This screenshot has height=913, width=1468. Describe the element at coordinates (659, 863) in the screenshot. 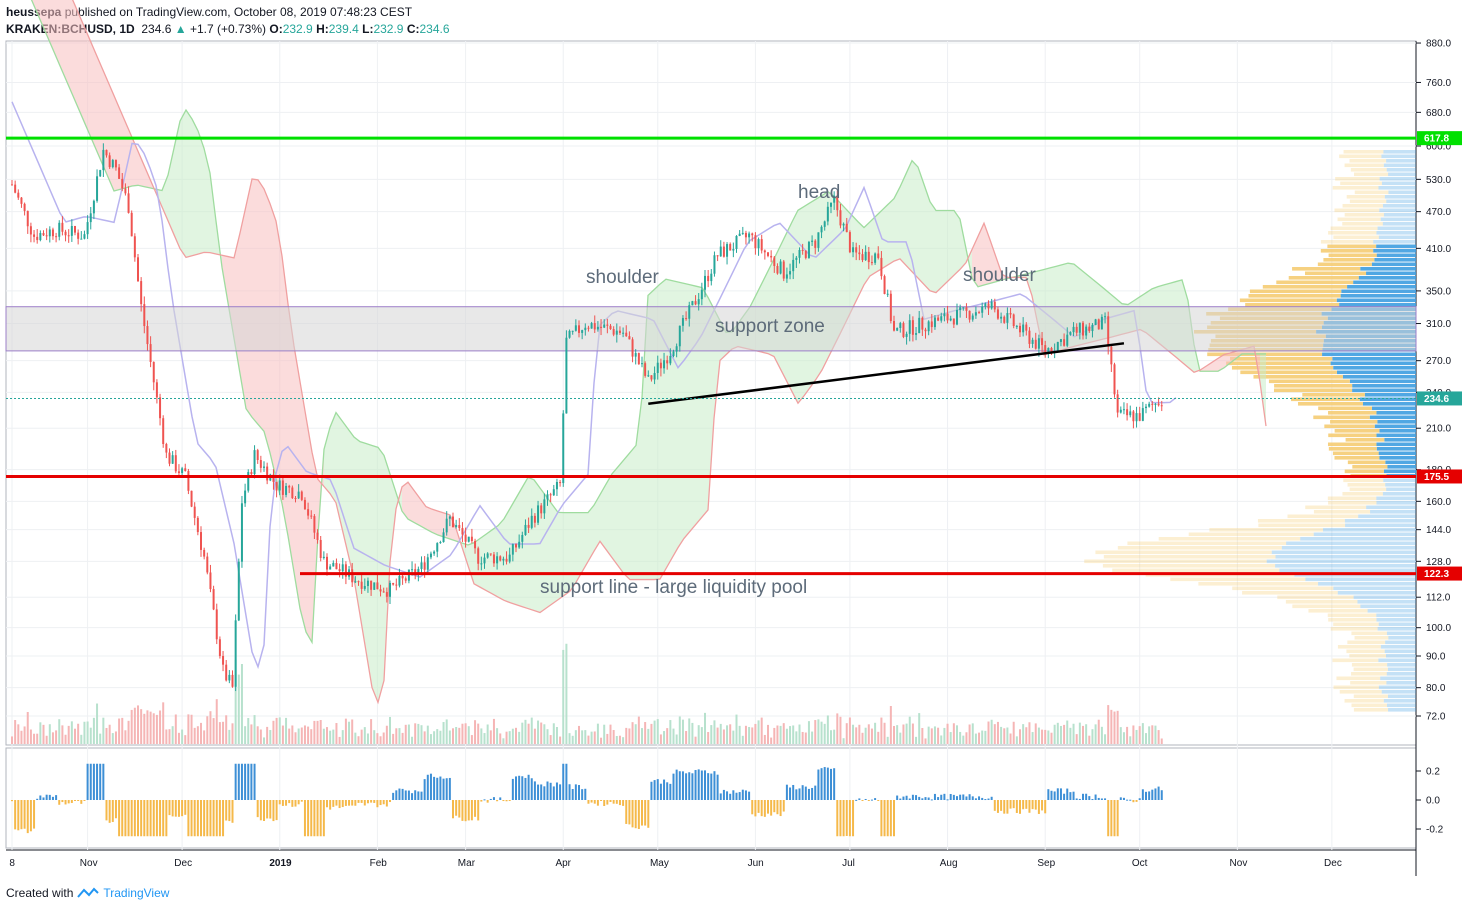

I see `time-label: May` at that location.